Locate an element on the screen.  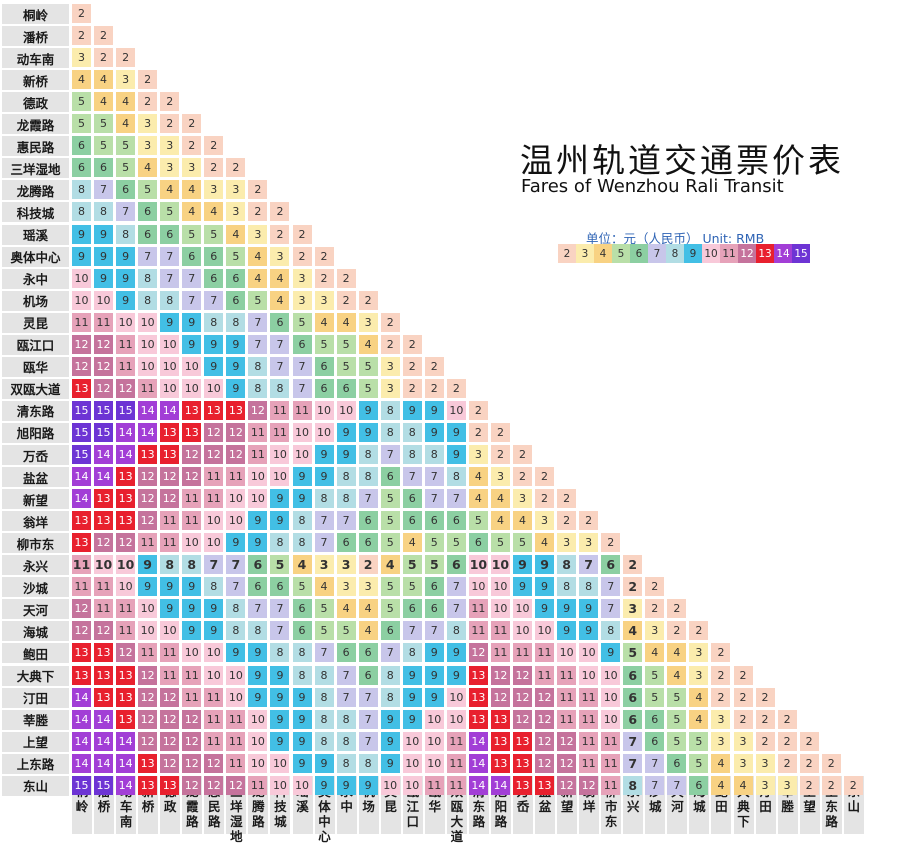
legend-swatch: 6 is located at coordinates (639, 253).